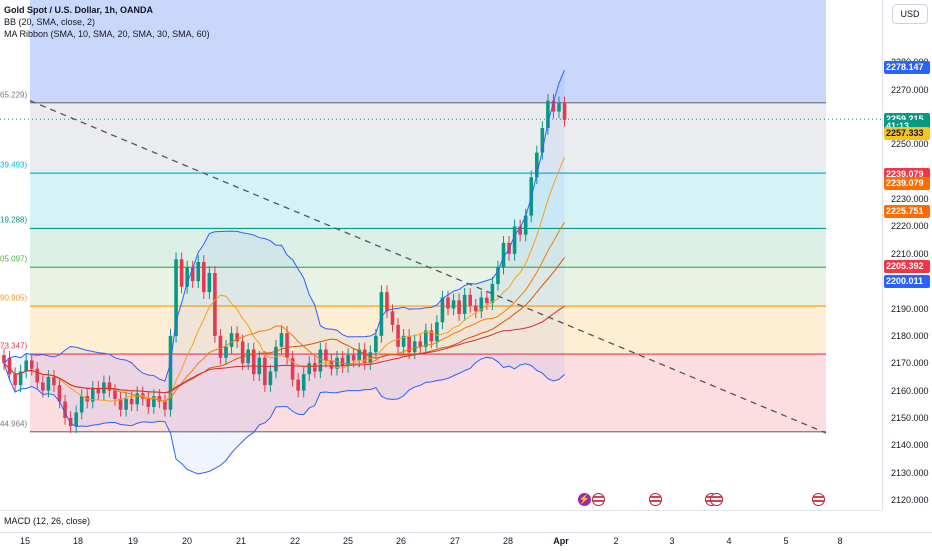  Describe the element at coordinates (295, 541) in the screenshot. I see `time-tick-label: 22` at that location.